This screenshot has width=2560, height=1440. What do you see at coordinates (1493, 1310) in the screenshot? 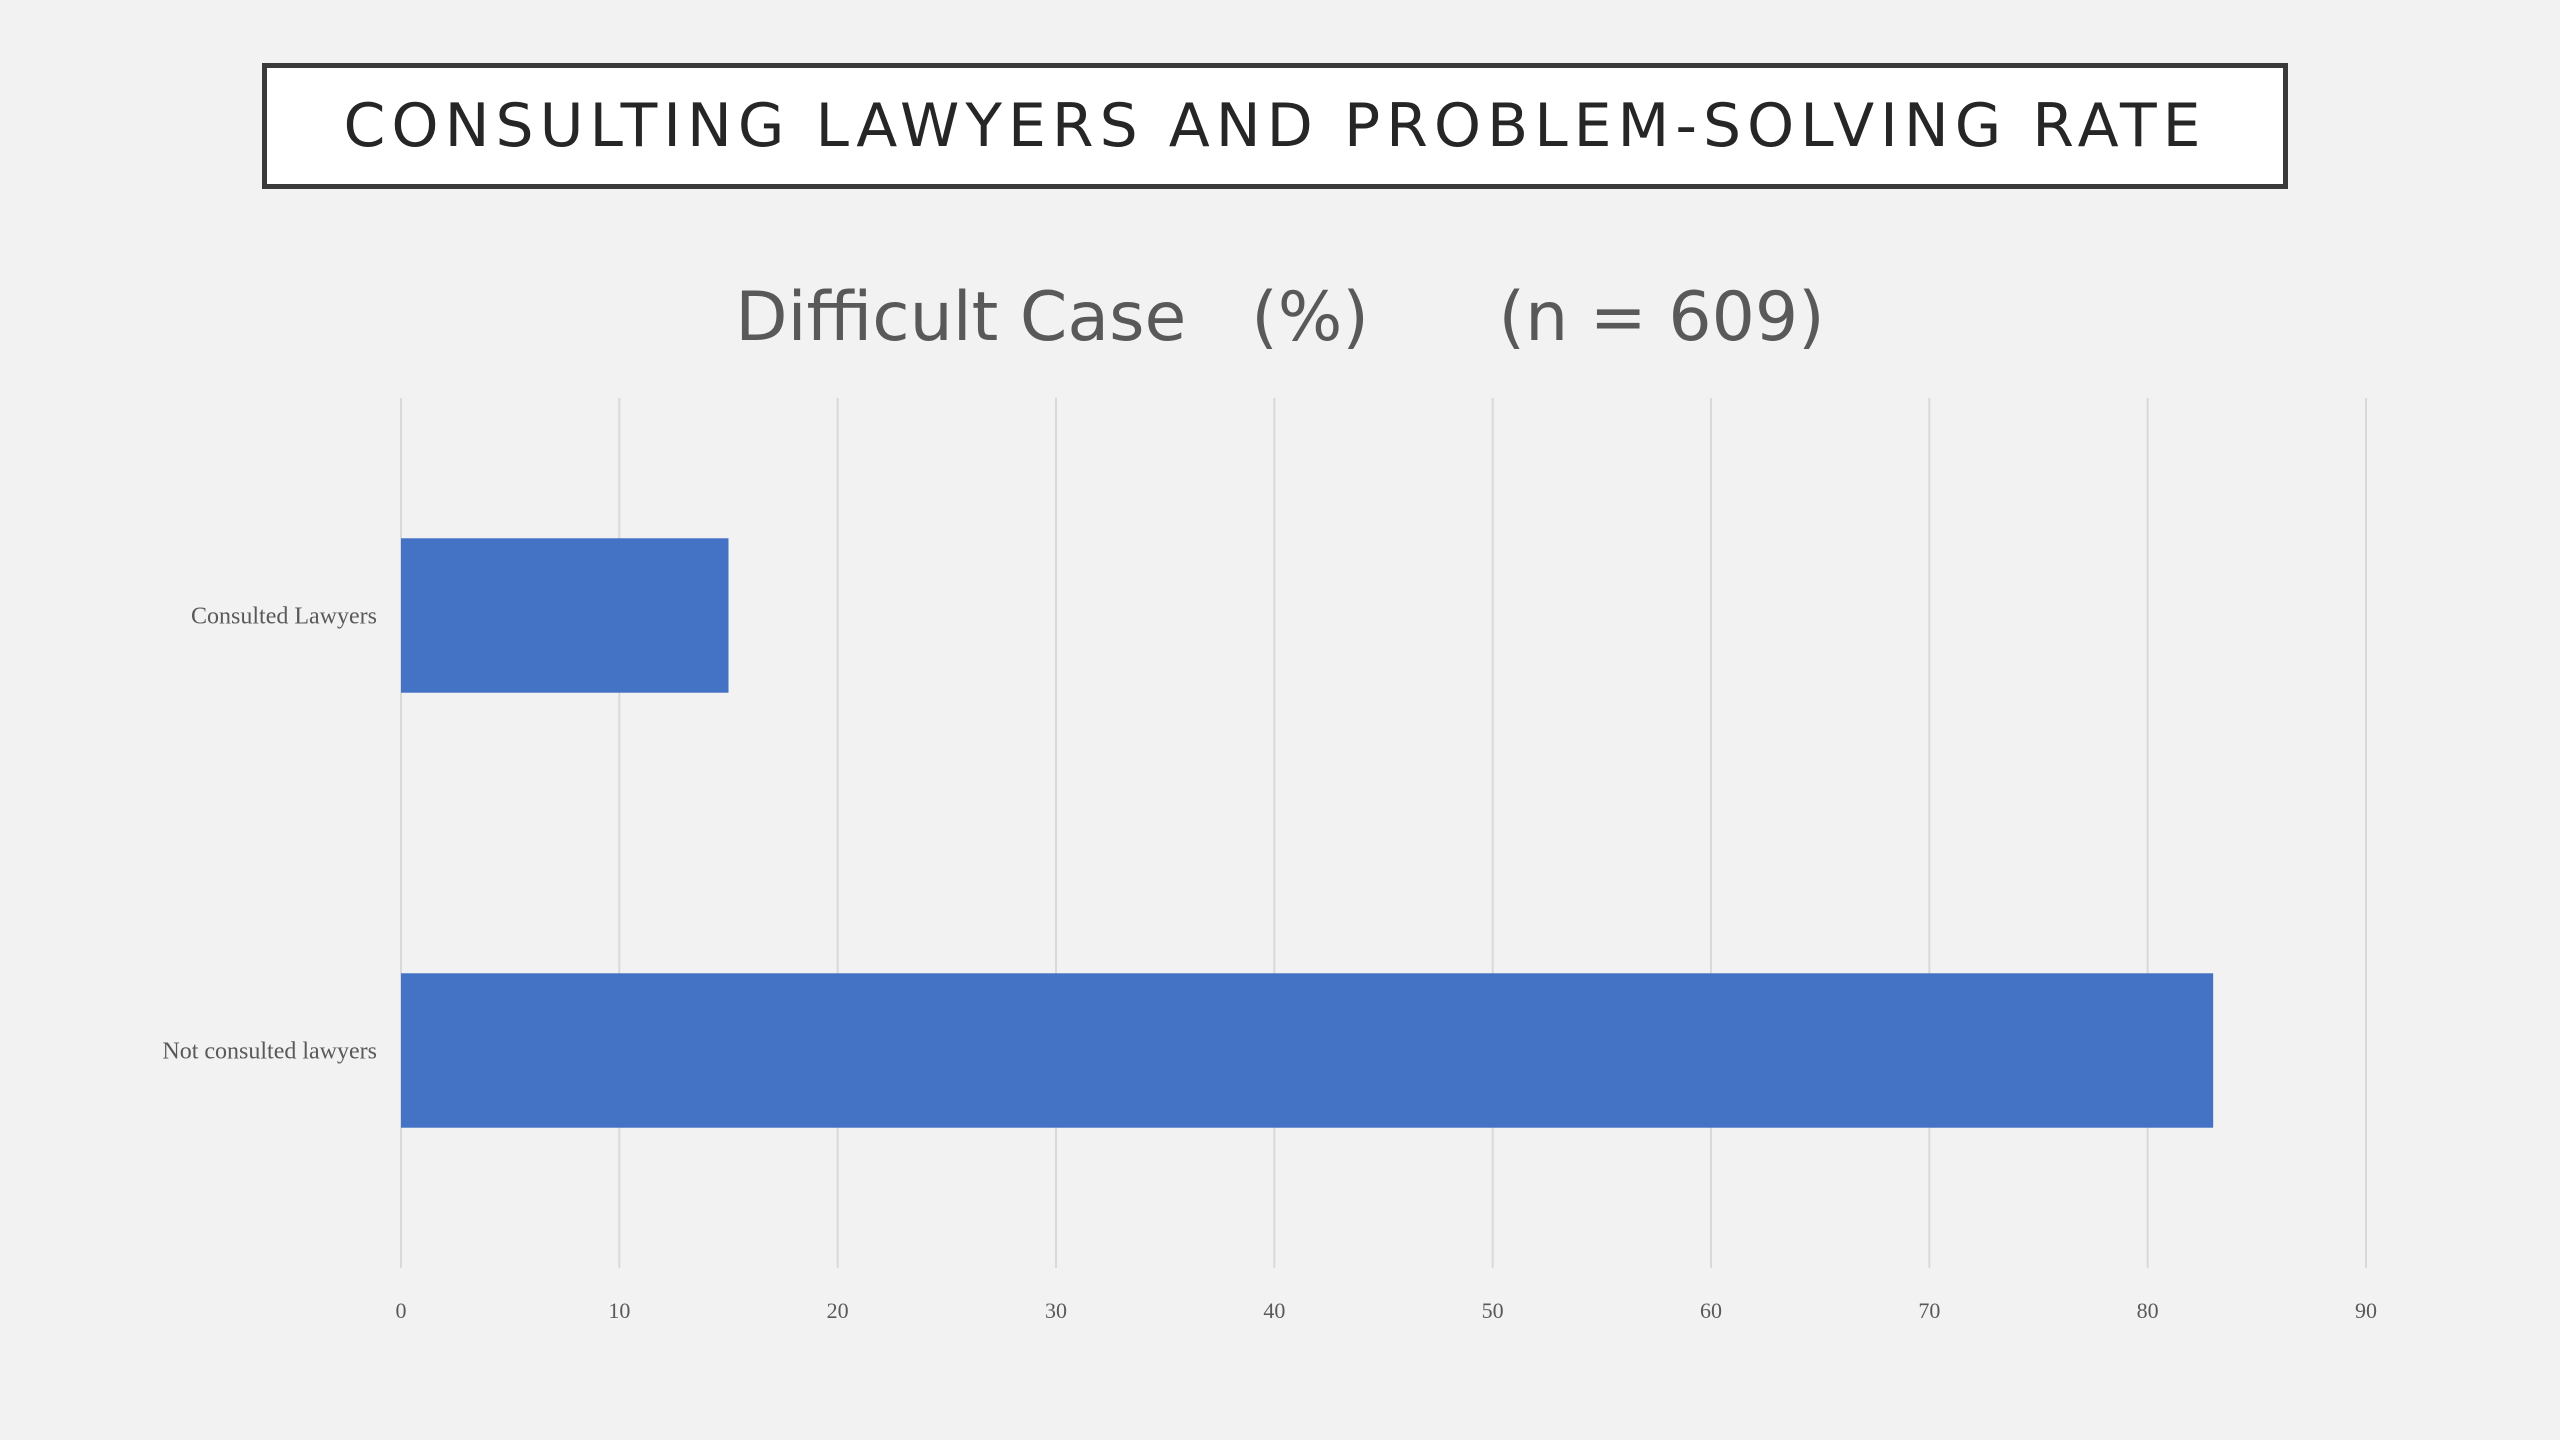
I see `x-tick-label: 50` at bounding box center [1493, 1310].